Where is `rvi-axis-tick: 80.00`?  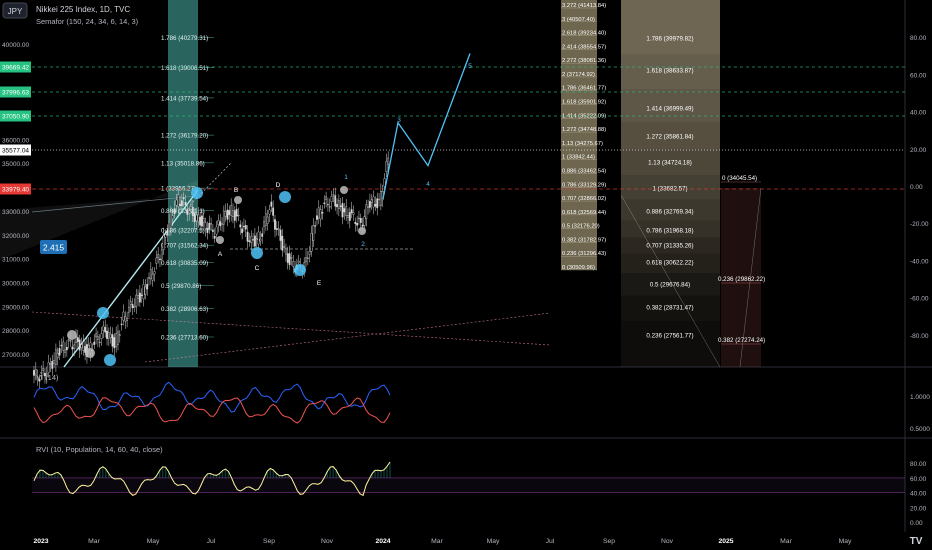
rvi-axis-tick: 80.00 is located at coordinates (918, 464).